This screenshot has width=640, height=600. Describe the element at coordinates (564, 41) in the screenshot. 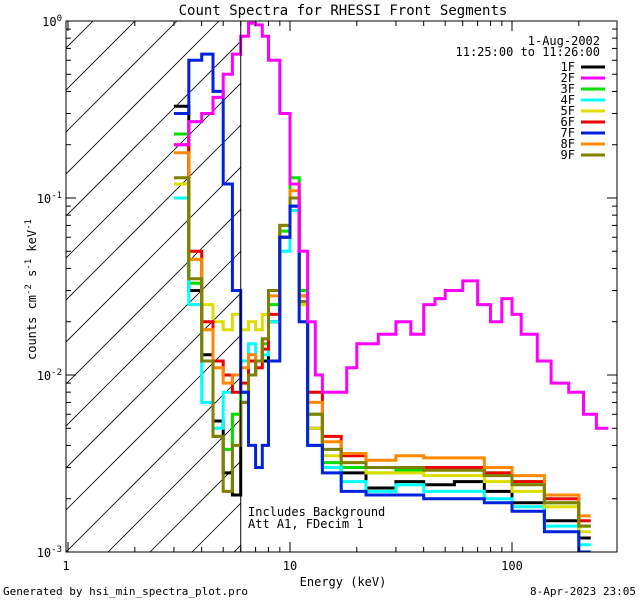

I see `date-label: 1-Aug-2002` at that location.